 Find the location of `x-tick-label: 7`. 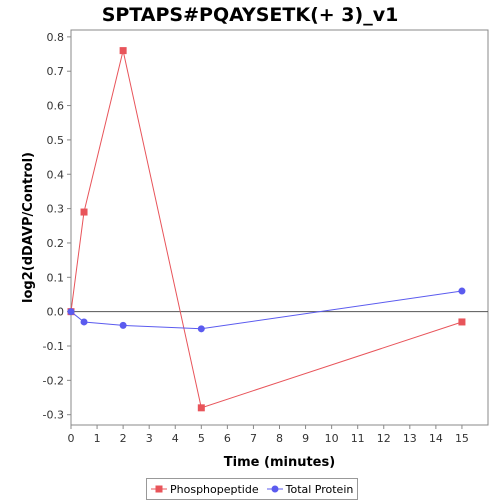

x-tick-label: 7 is located at coordinates (253, 438).